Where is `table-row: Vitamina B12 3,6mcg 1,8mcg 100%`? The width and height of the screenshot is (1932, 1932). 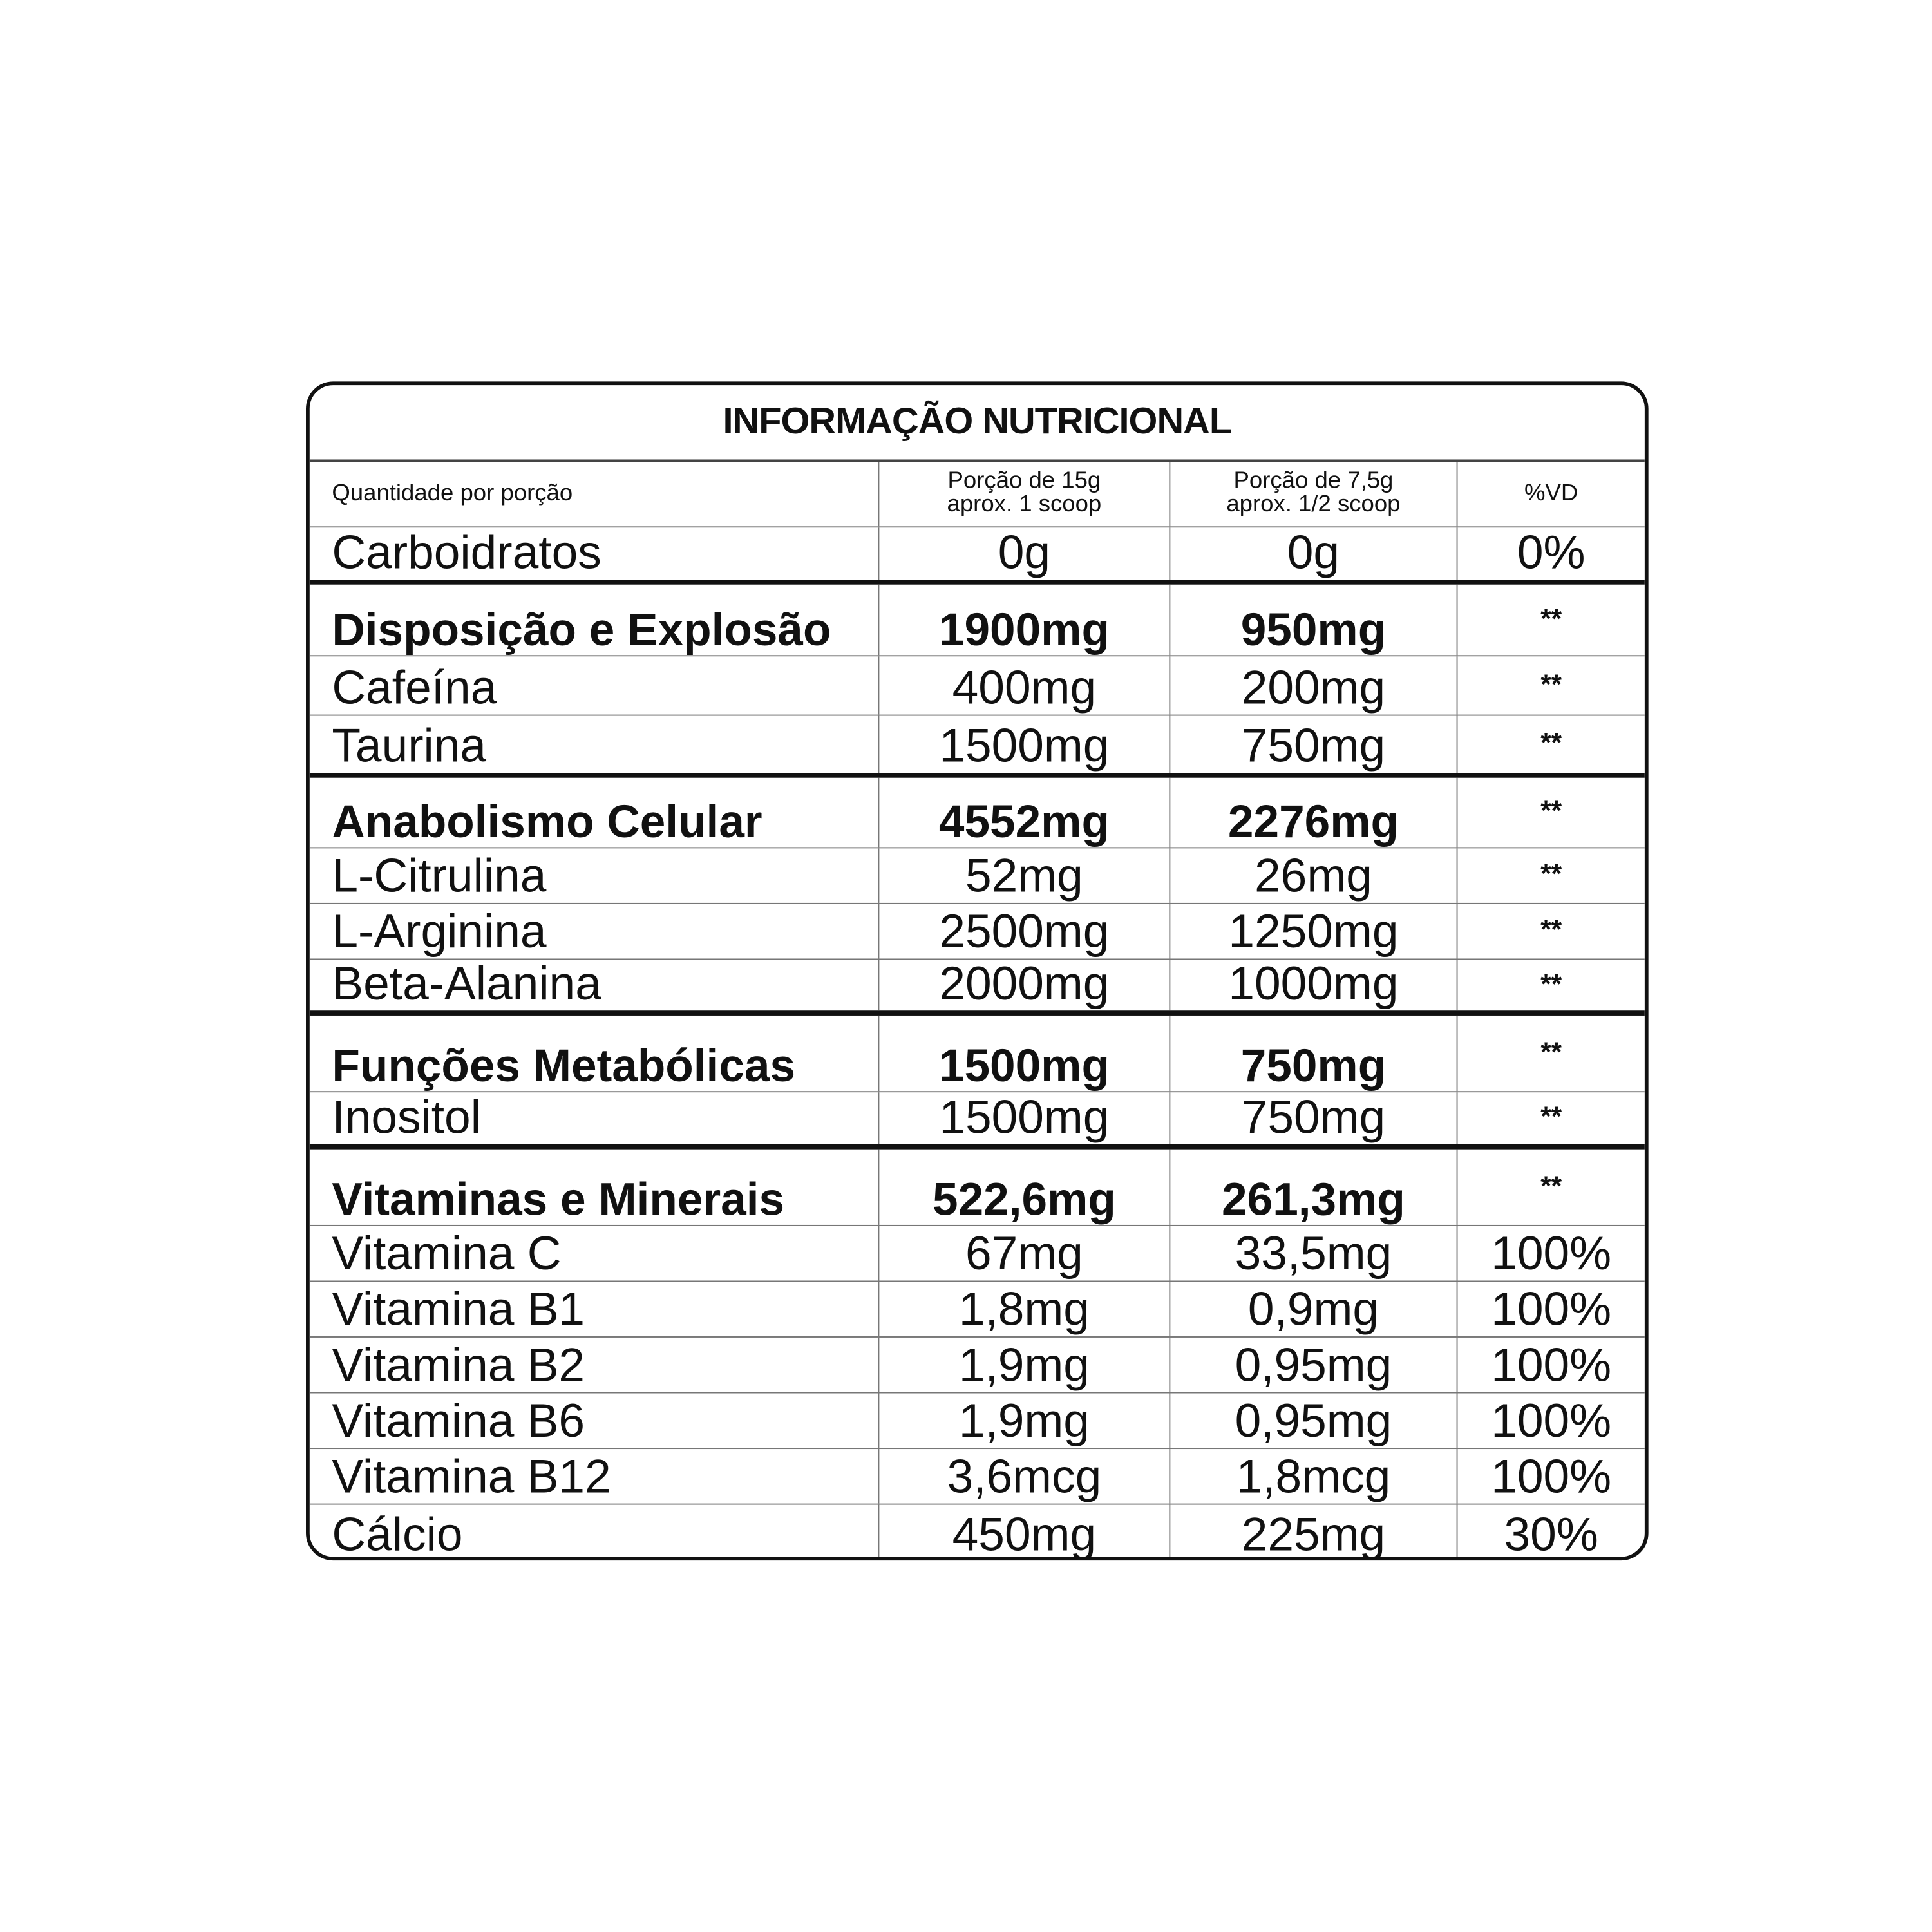 table-row: Vitamina B12 3,6mcg 1,8mcg 100% is located at coordinates (977, 1477).